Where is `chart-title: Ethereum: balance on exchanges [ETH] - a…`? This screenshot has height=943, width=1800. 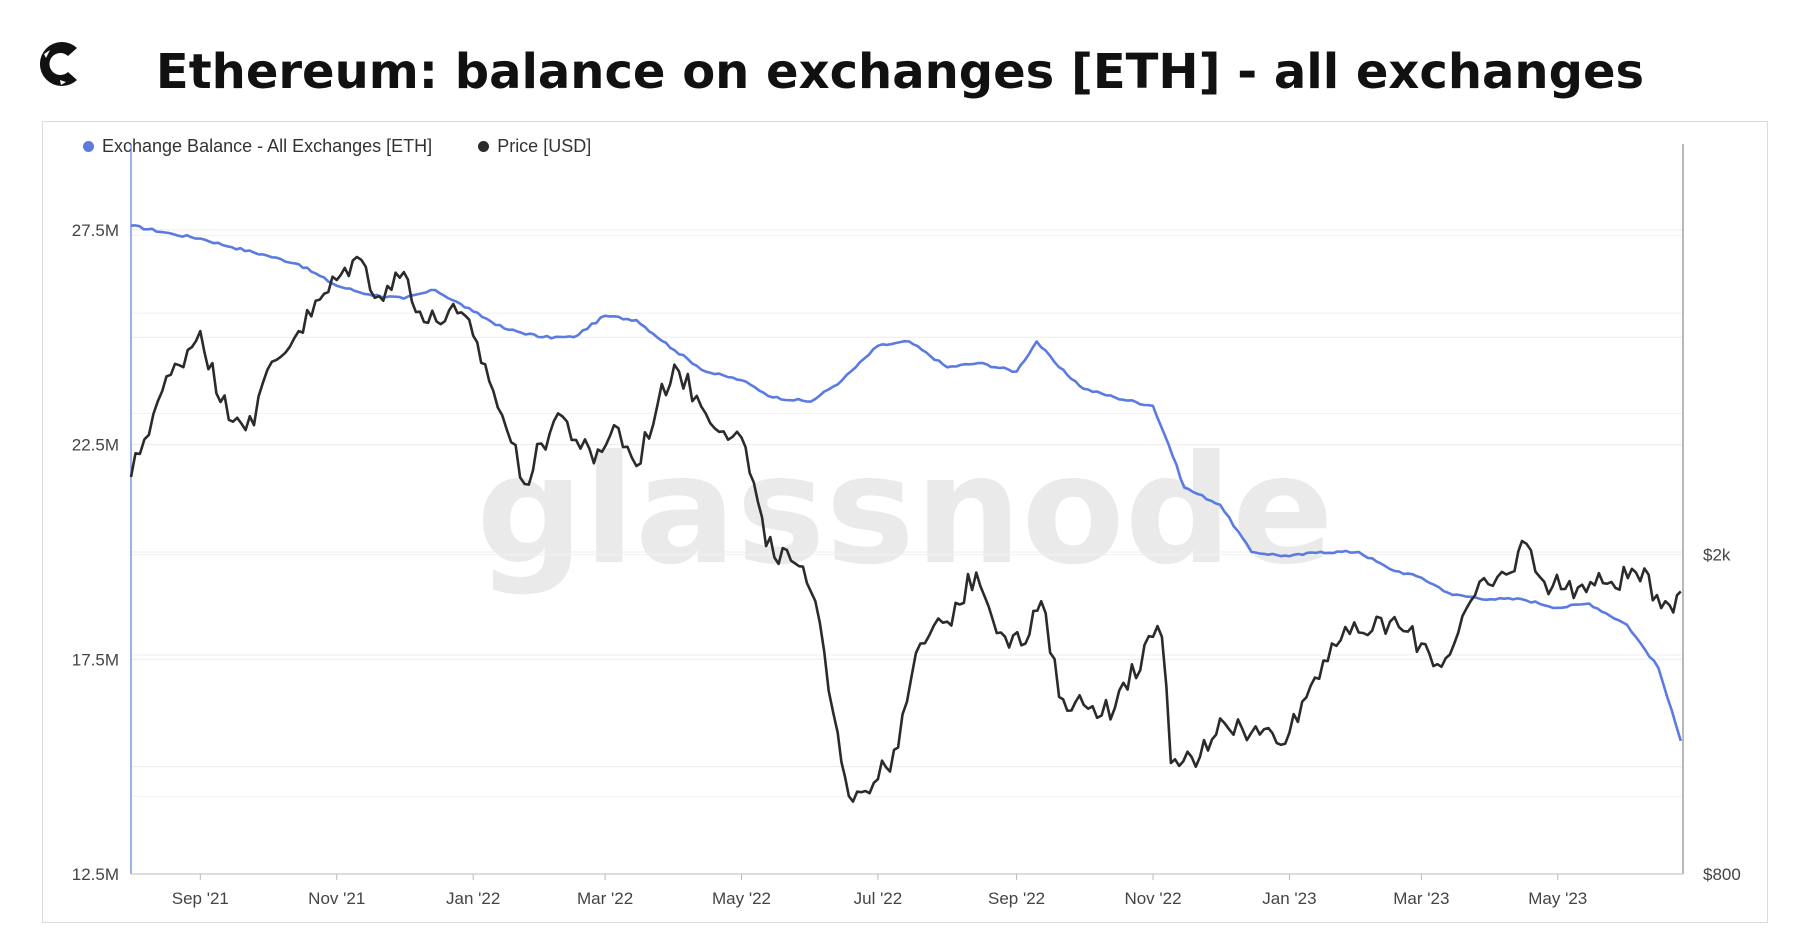
chart-title: Ethereum: balance on exchanges [ETH] - a… is located at coordinates (900, 72).